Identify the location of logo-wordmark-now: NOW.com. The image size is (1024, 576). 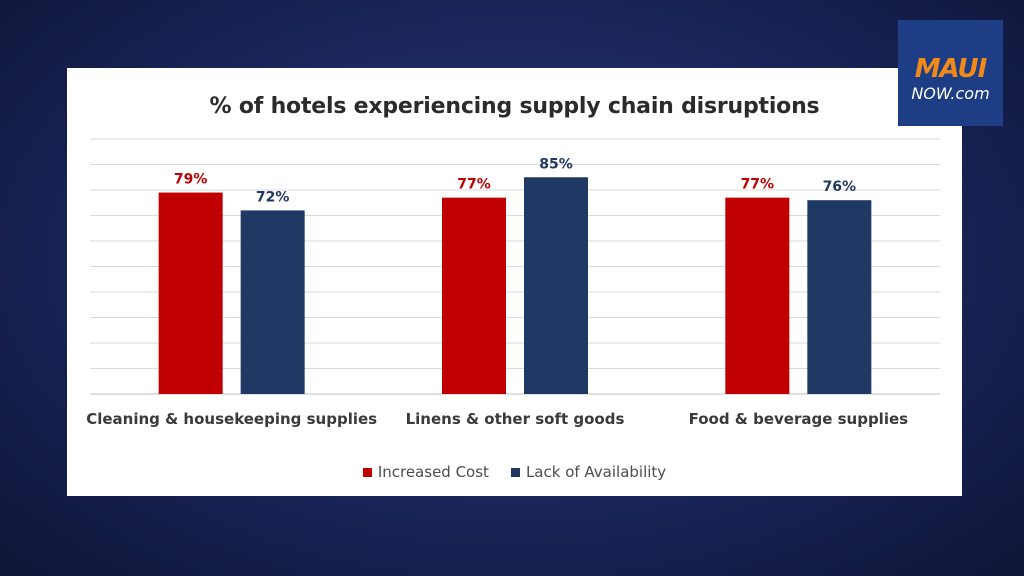
(950, 93).